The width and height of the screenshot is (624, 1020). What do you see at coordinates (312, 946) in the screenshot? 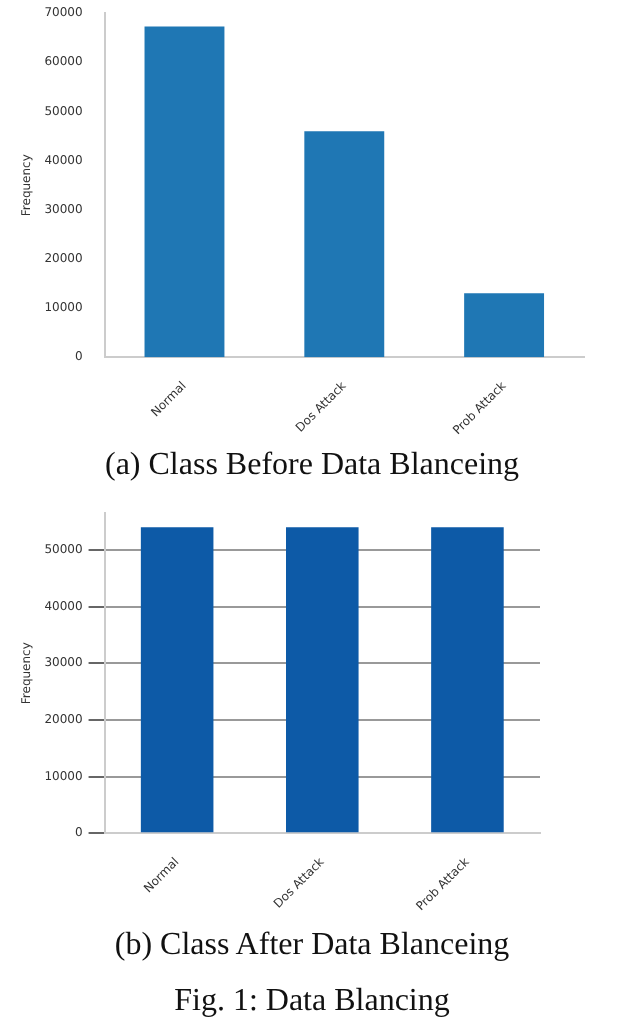
I see `text: (b) Class After Data Blanceing` at bounding box center [312, 946].